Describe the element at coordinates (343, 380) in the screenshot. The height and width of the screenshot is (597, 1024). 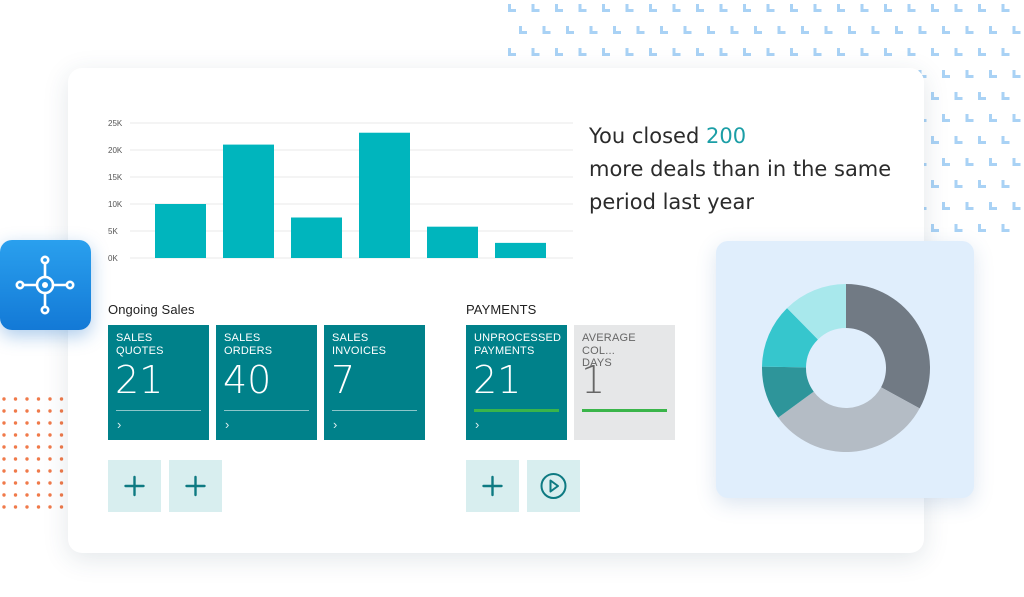
I see `tile-value: 7` at that location.